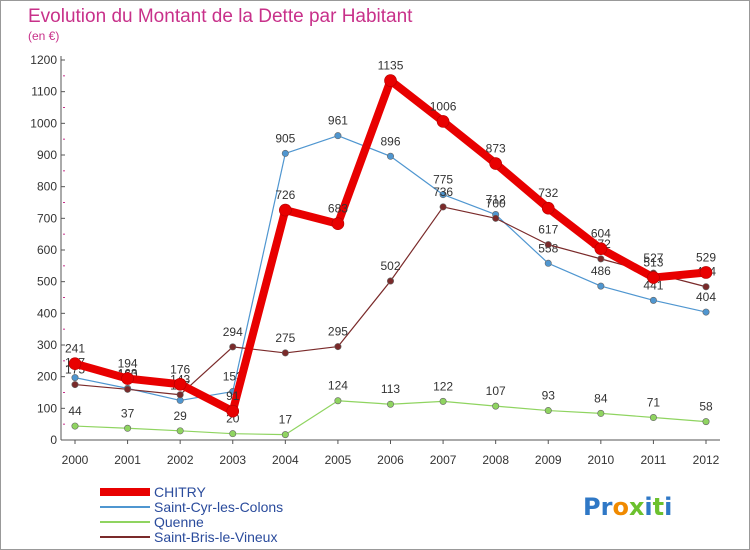 The height and width of the screenshot is (550, 750). What do you see at coordinates (47, 345) in the screenshot?
I see `y-tick-label: 300` at bounding box center [47, 345].